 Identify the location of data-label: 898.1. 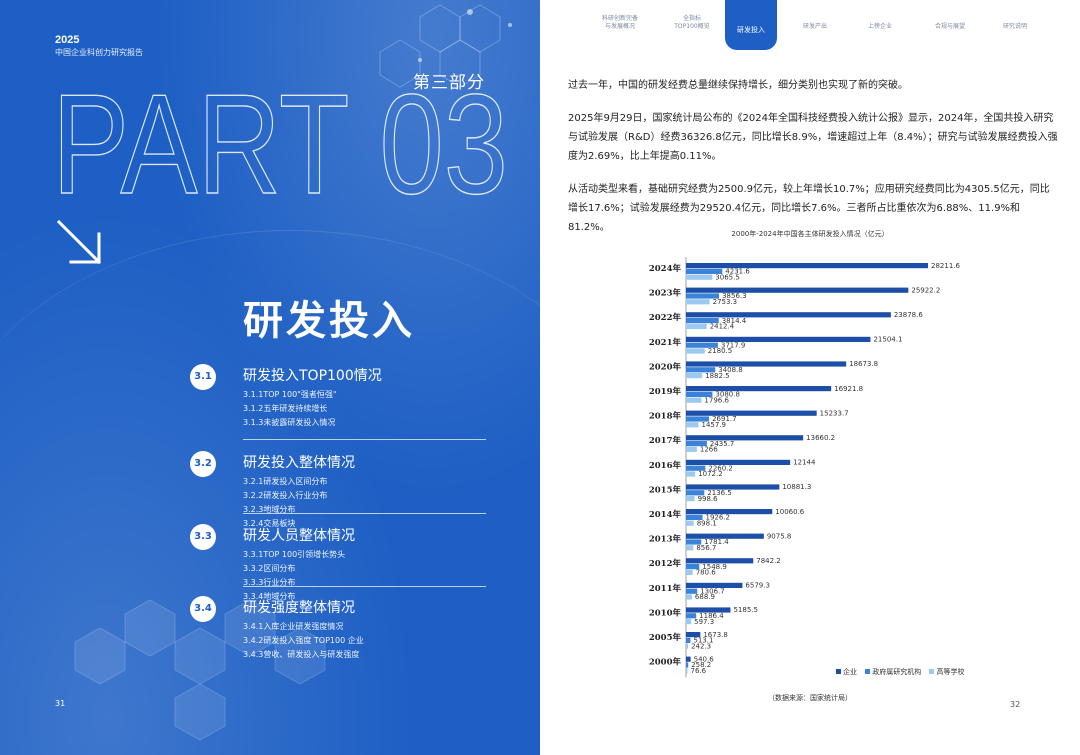
(707, 523).